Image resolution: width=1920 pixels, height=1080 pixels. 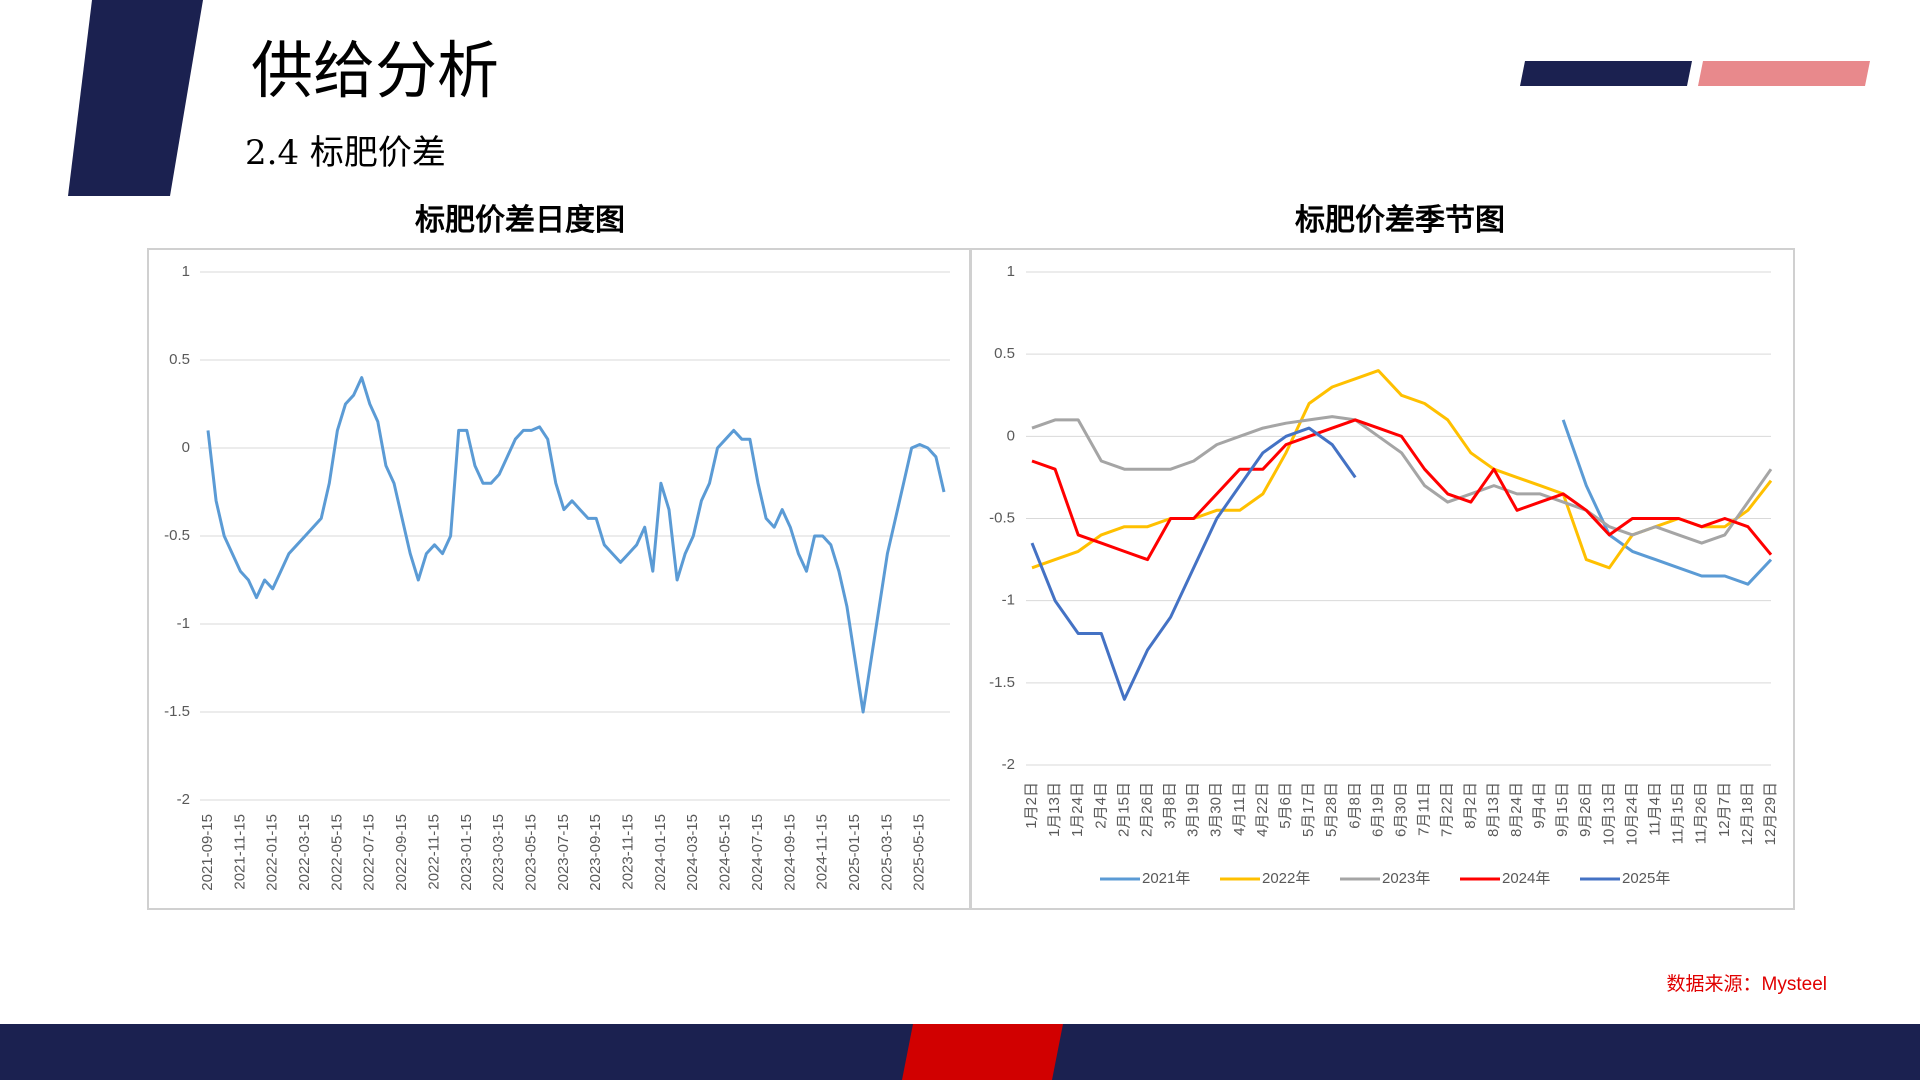 I want to click on x-tick-label: 12月29日, so click(x=1770, y=813).